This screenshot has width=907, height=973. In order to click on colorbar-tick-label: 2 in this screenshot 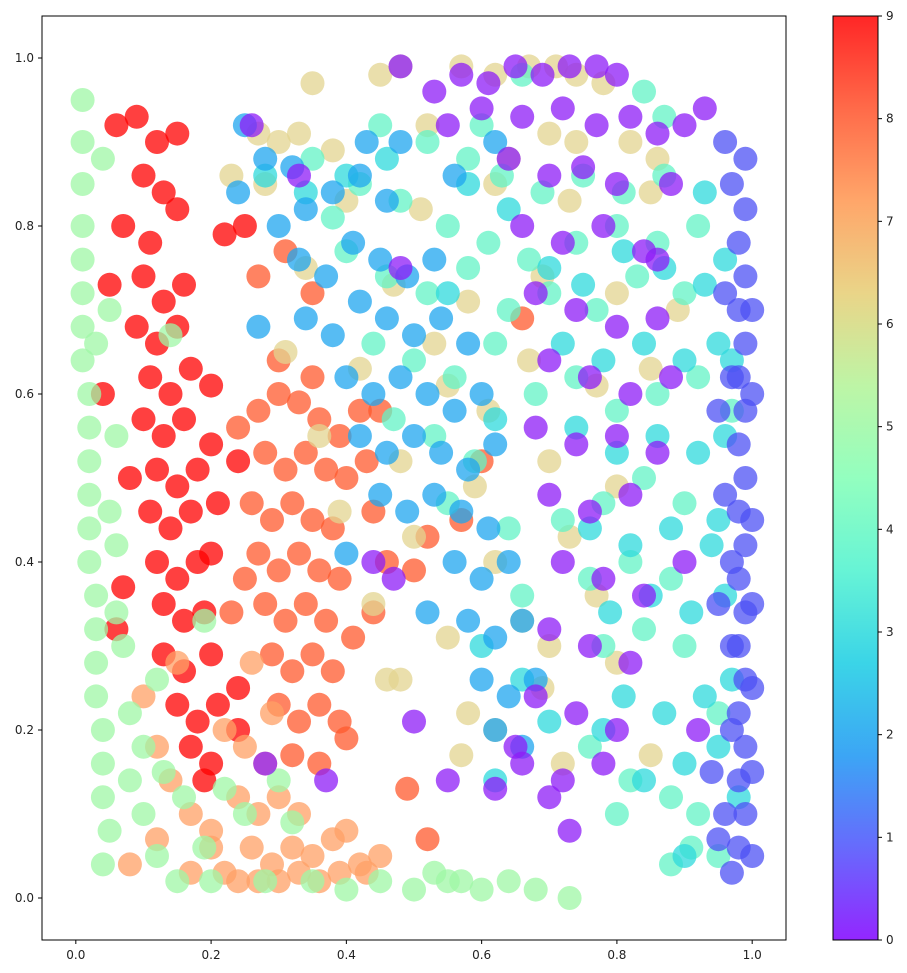, I will do `click(890, 735)`.